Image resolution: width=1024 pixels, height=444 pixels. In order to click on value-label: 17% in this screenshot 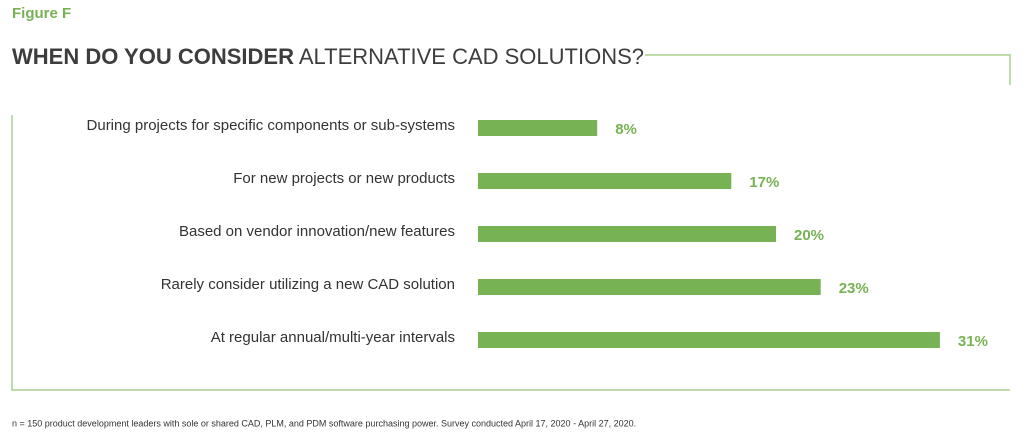, I will do `click(764, 182)`.